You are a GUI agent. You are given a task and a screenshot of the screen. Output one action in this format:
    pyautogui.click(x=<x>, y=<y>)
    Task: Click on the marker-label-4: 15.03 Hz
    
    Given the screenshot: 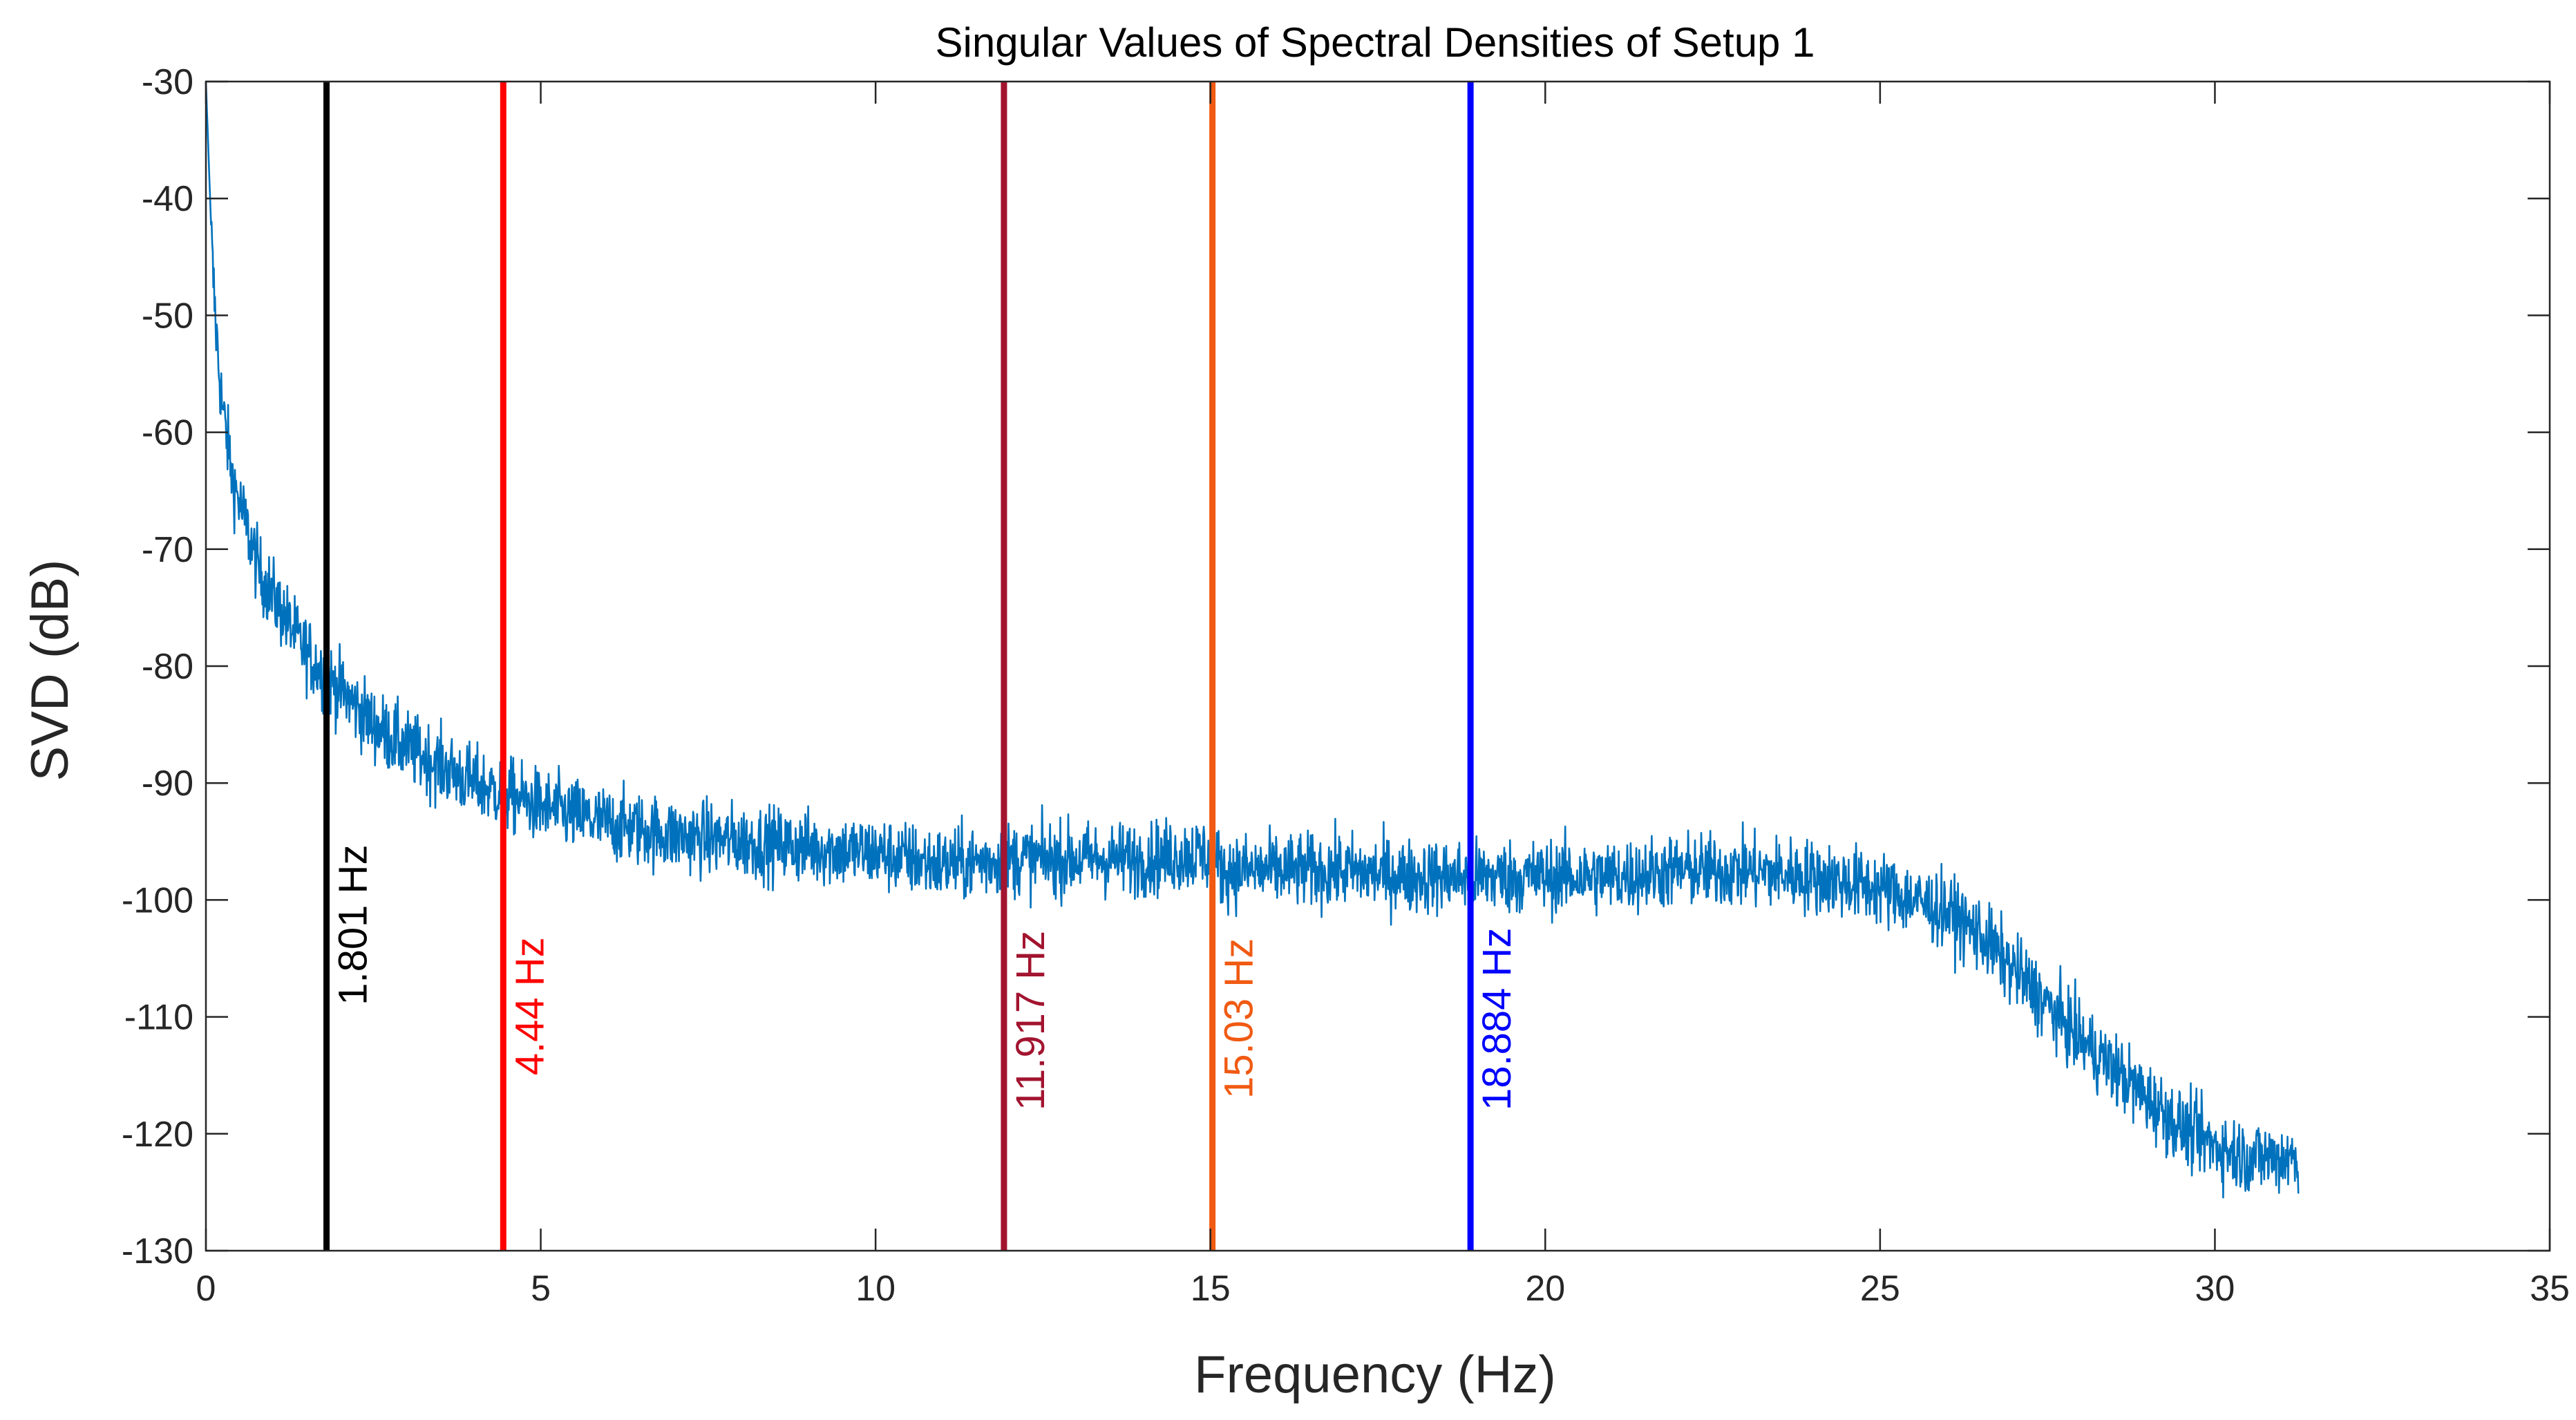 What is the action you would take?
    pyautogui.click(x=1239, y=1018)
    